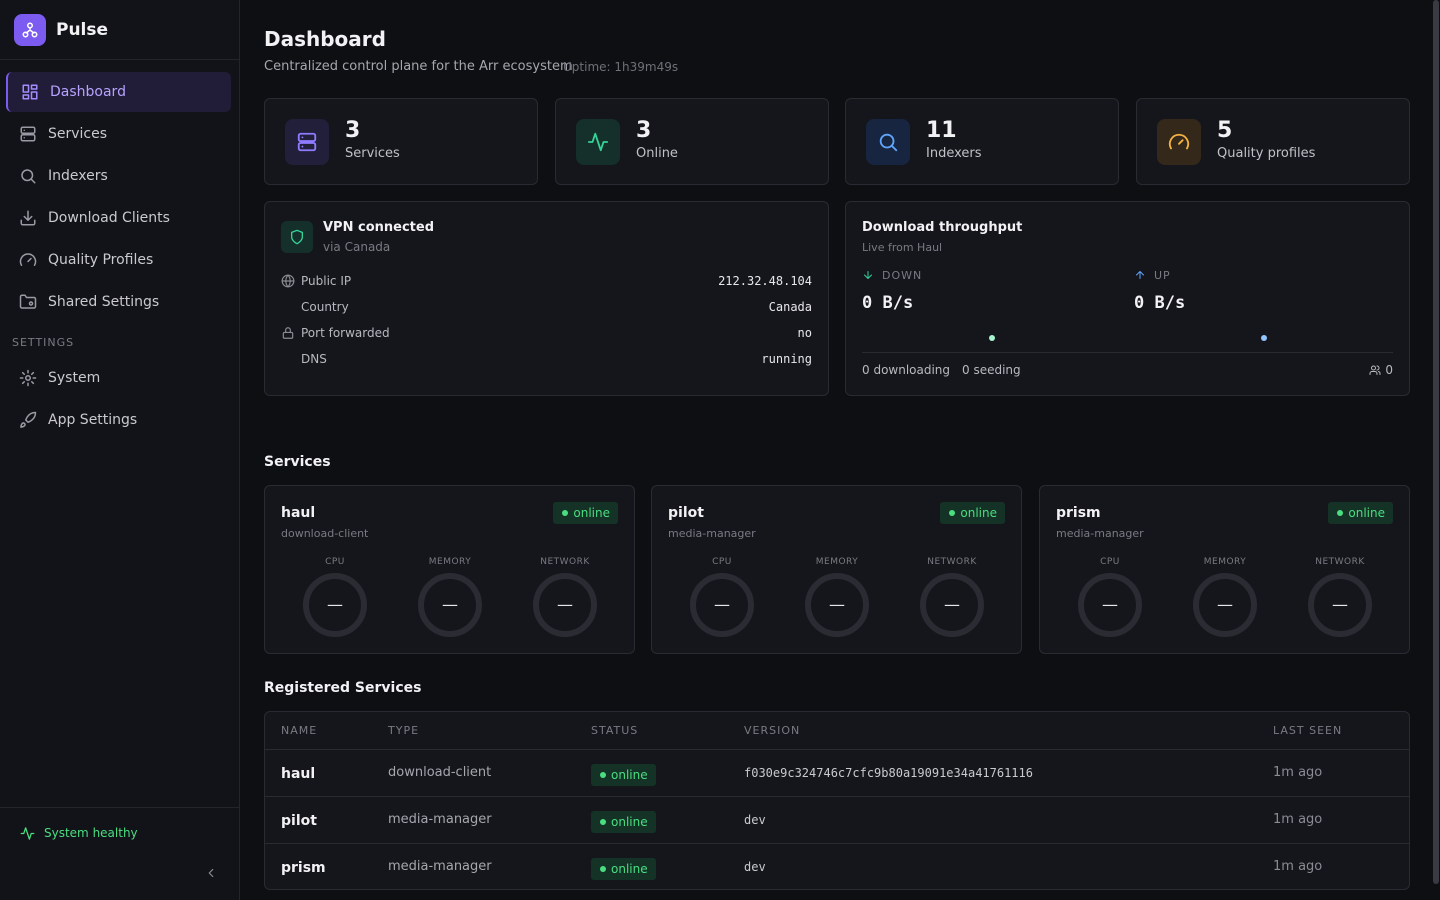  I want to click on column-header: NAME, so click(299, 730).